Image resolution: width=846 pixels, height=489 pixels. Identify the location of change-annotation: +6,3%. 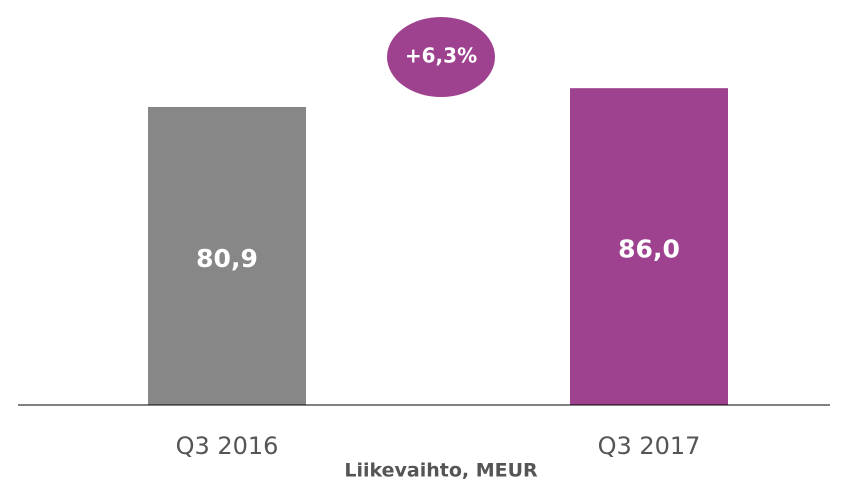
(441, 56).